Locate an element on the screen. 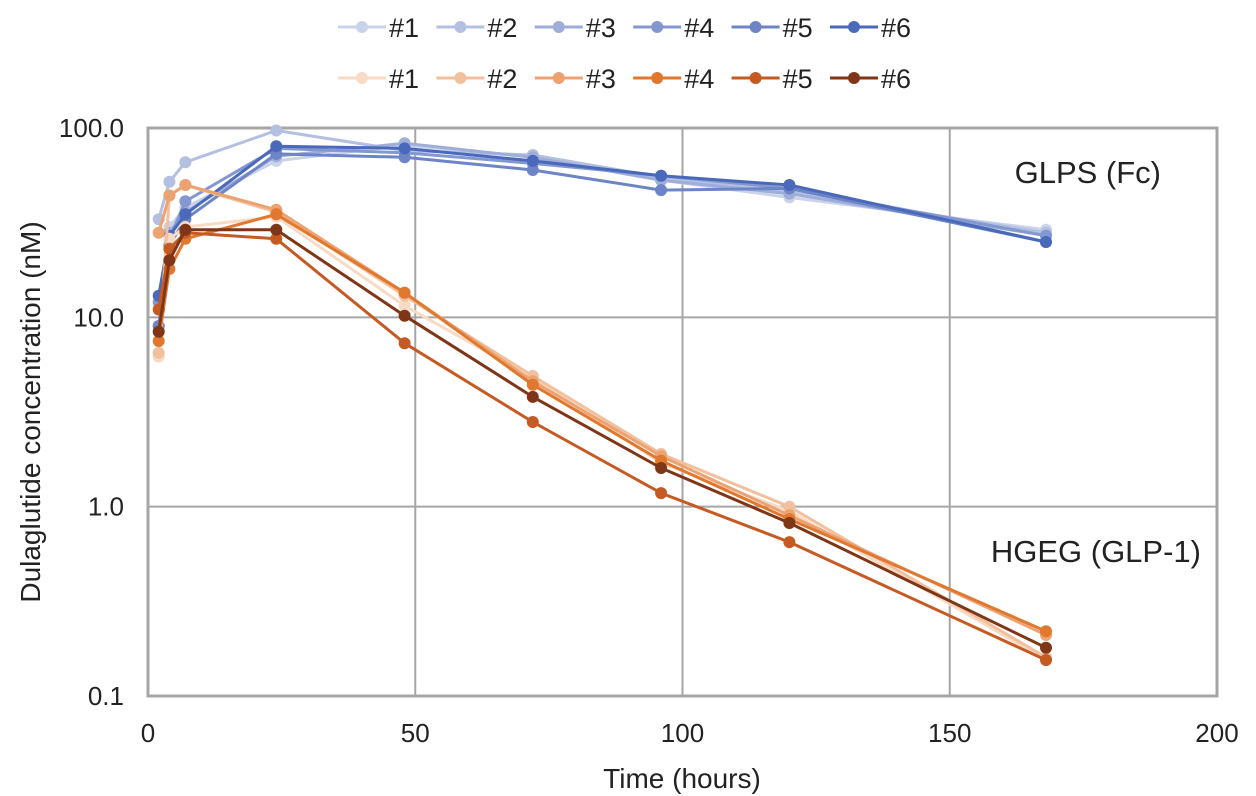 This screenshot has height=796, width=1256. legend-item-glps-2: #2 is located at coordinates (476, 28).